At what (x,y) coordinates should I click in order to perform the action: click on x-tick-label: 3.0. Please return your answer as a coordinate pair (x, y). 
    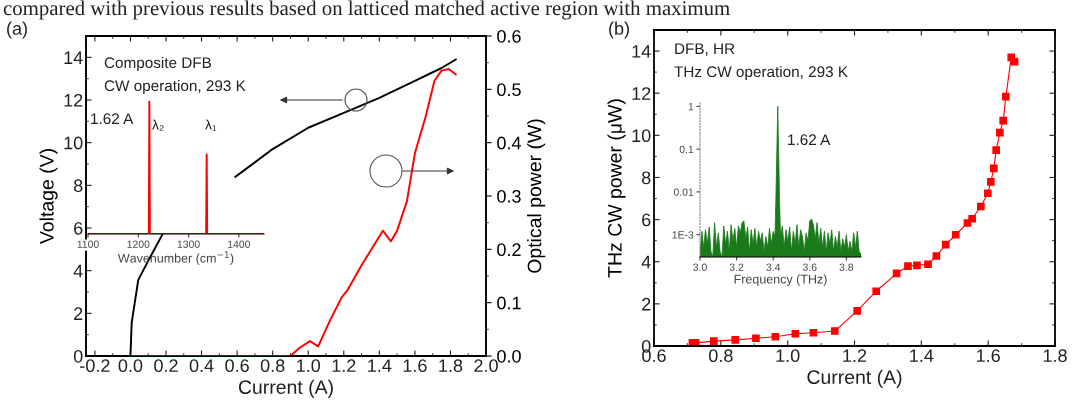
    Looking at the image, I should click on (700, 267).